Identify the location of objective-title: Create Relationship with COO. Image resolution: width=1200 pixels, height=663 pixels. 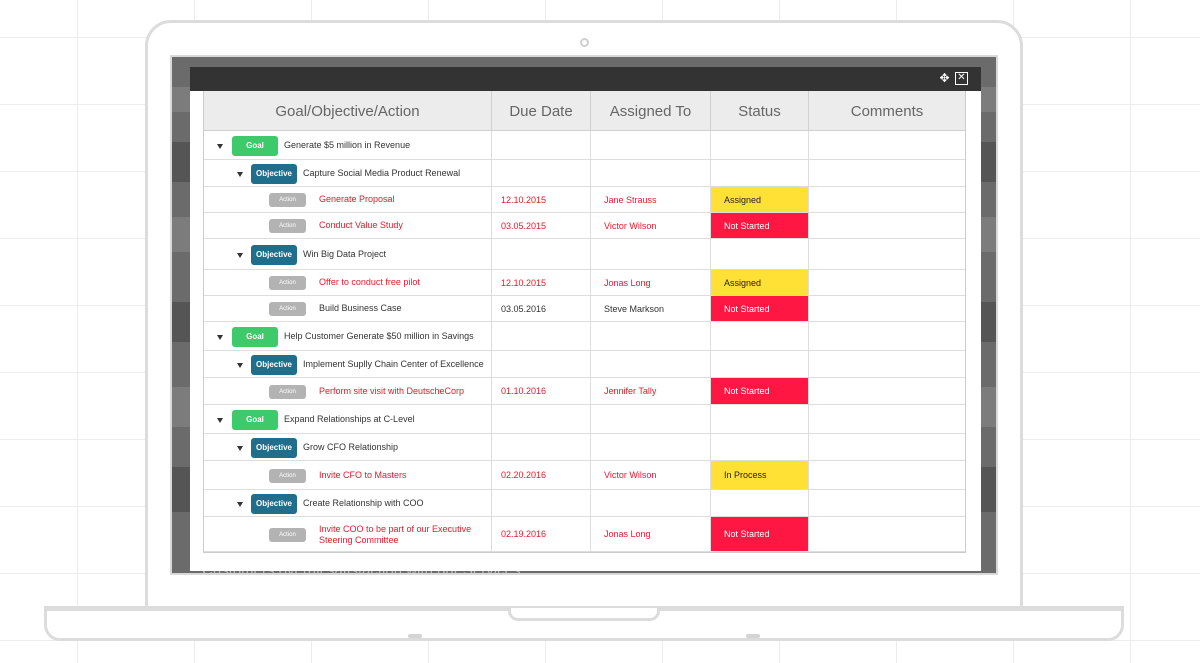
(363, 502).